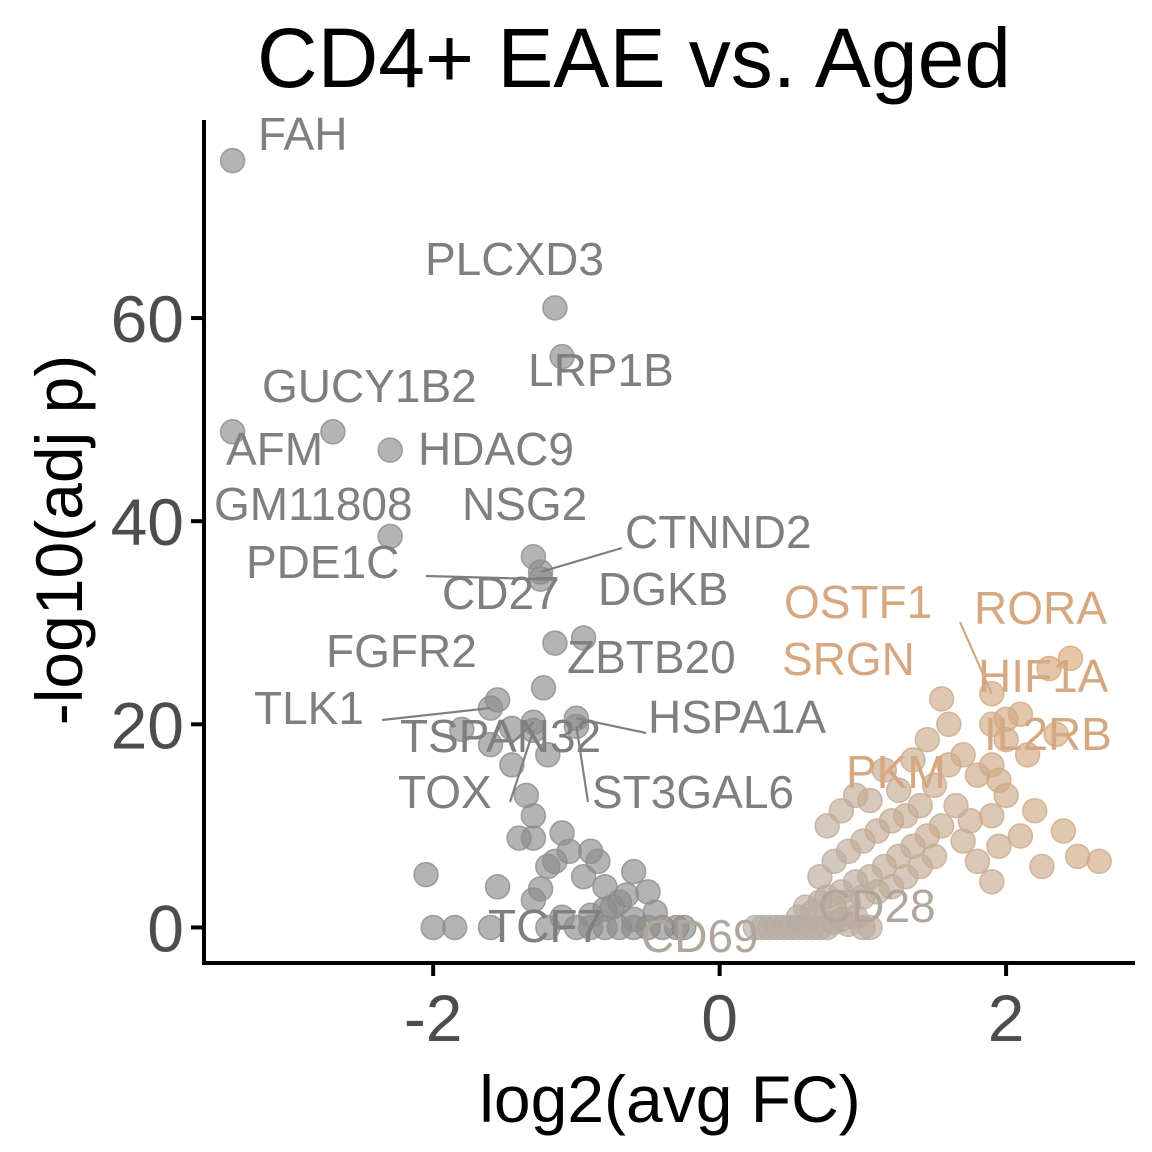 This screenshot has height=1152, width=1152. I want to click on gene-label: PLCXD3, so click(514, 259).